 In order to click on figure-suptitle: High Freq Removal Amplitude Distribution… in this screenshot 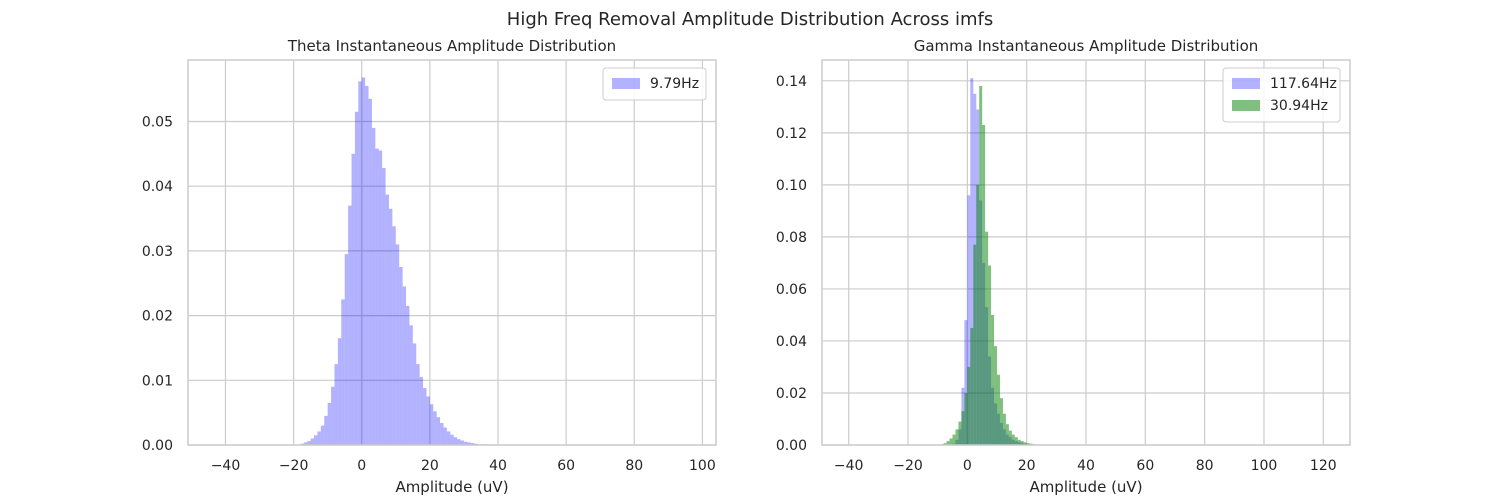, I will do `click(750, 19)`.